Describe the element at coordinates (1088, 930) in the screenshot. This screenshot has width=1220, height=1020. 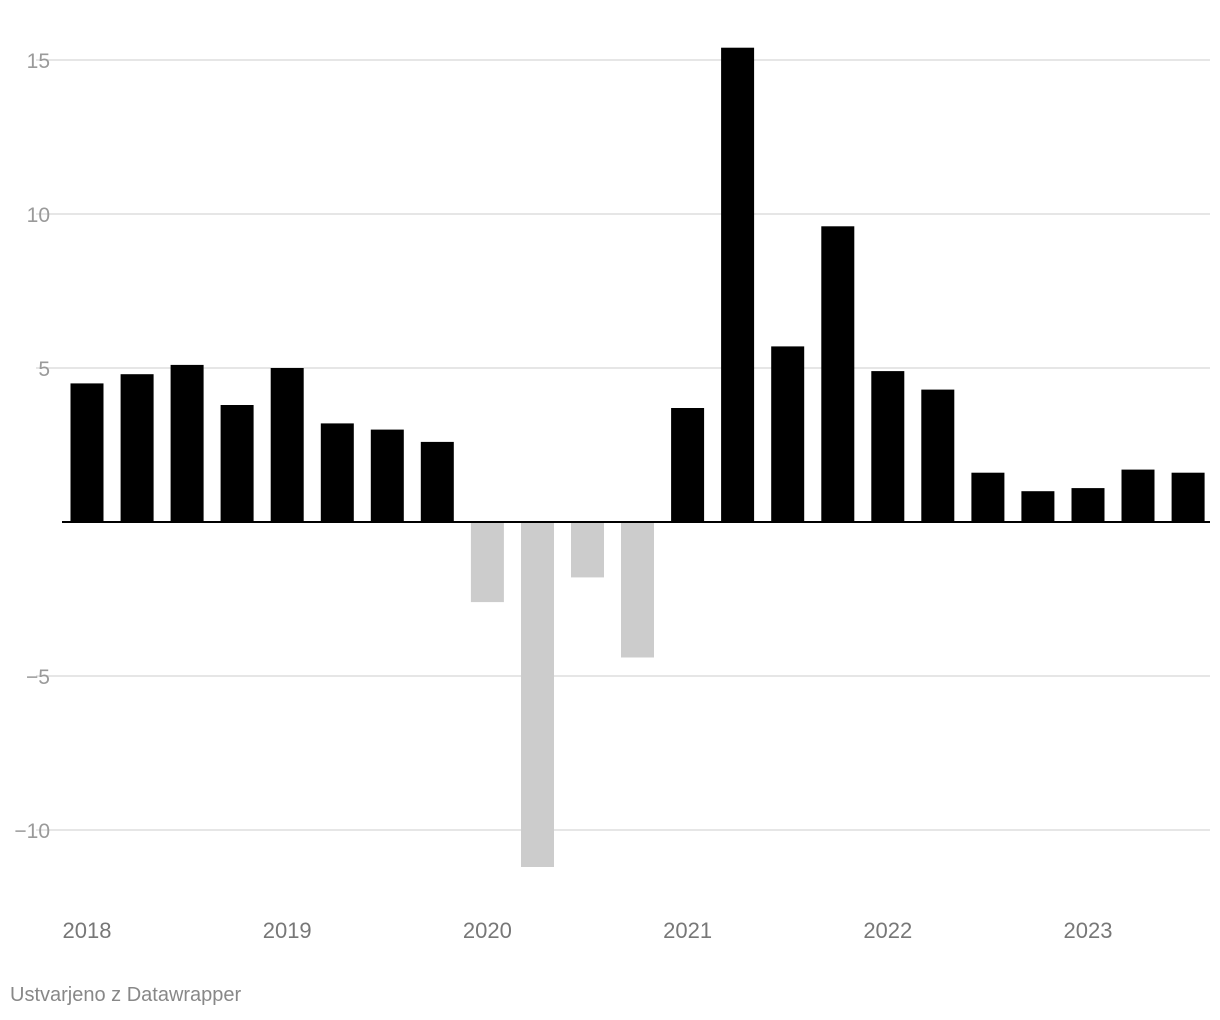
I see `x-tick-label: 2023` at that location.